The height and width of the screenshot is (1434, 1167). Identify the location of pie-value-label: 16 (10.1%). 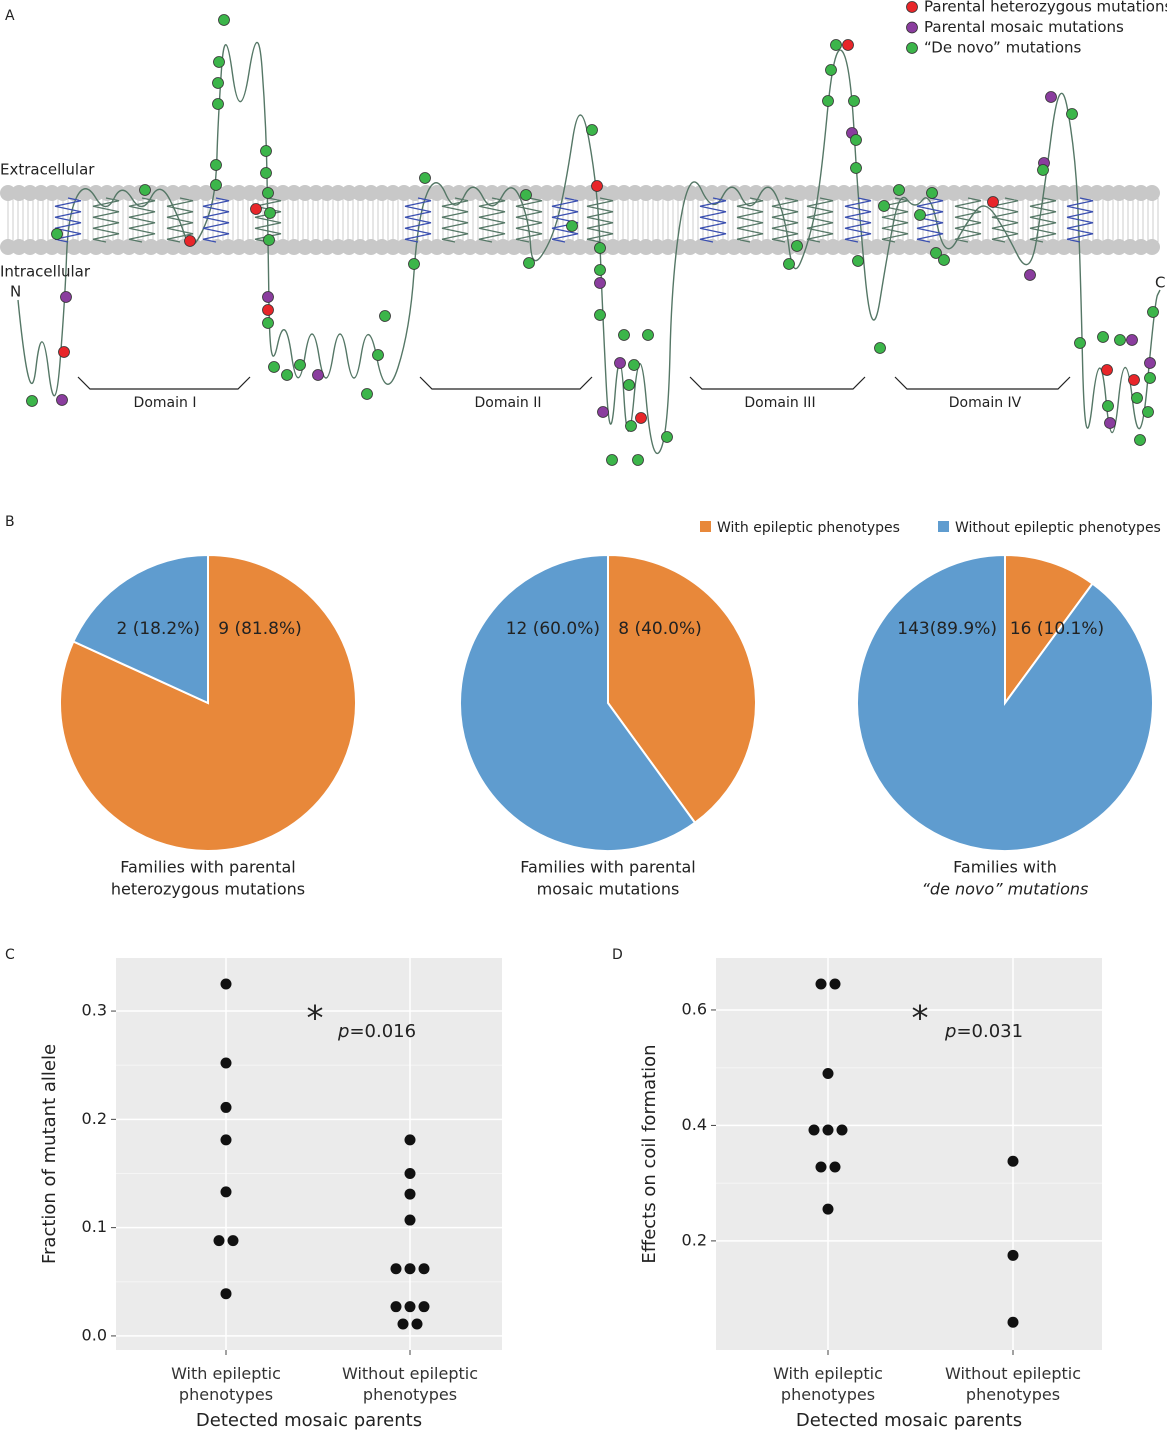
(1057, 629).